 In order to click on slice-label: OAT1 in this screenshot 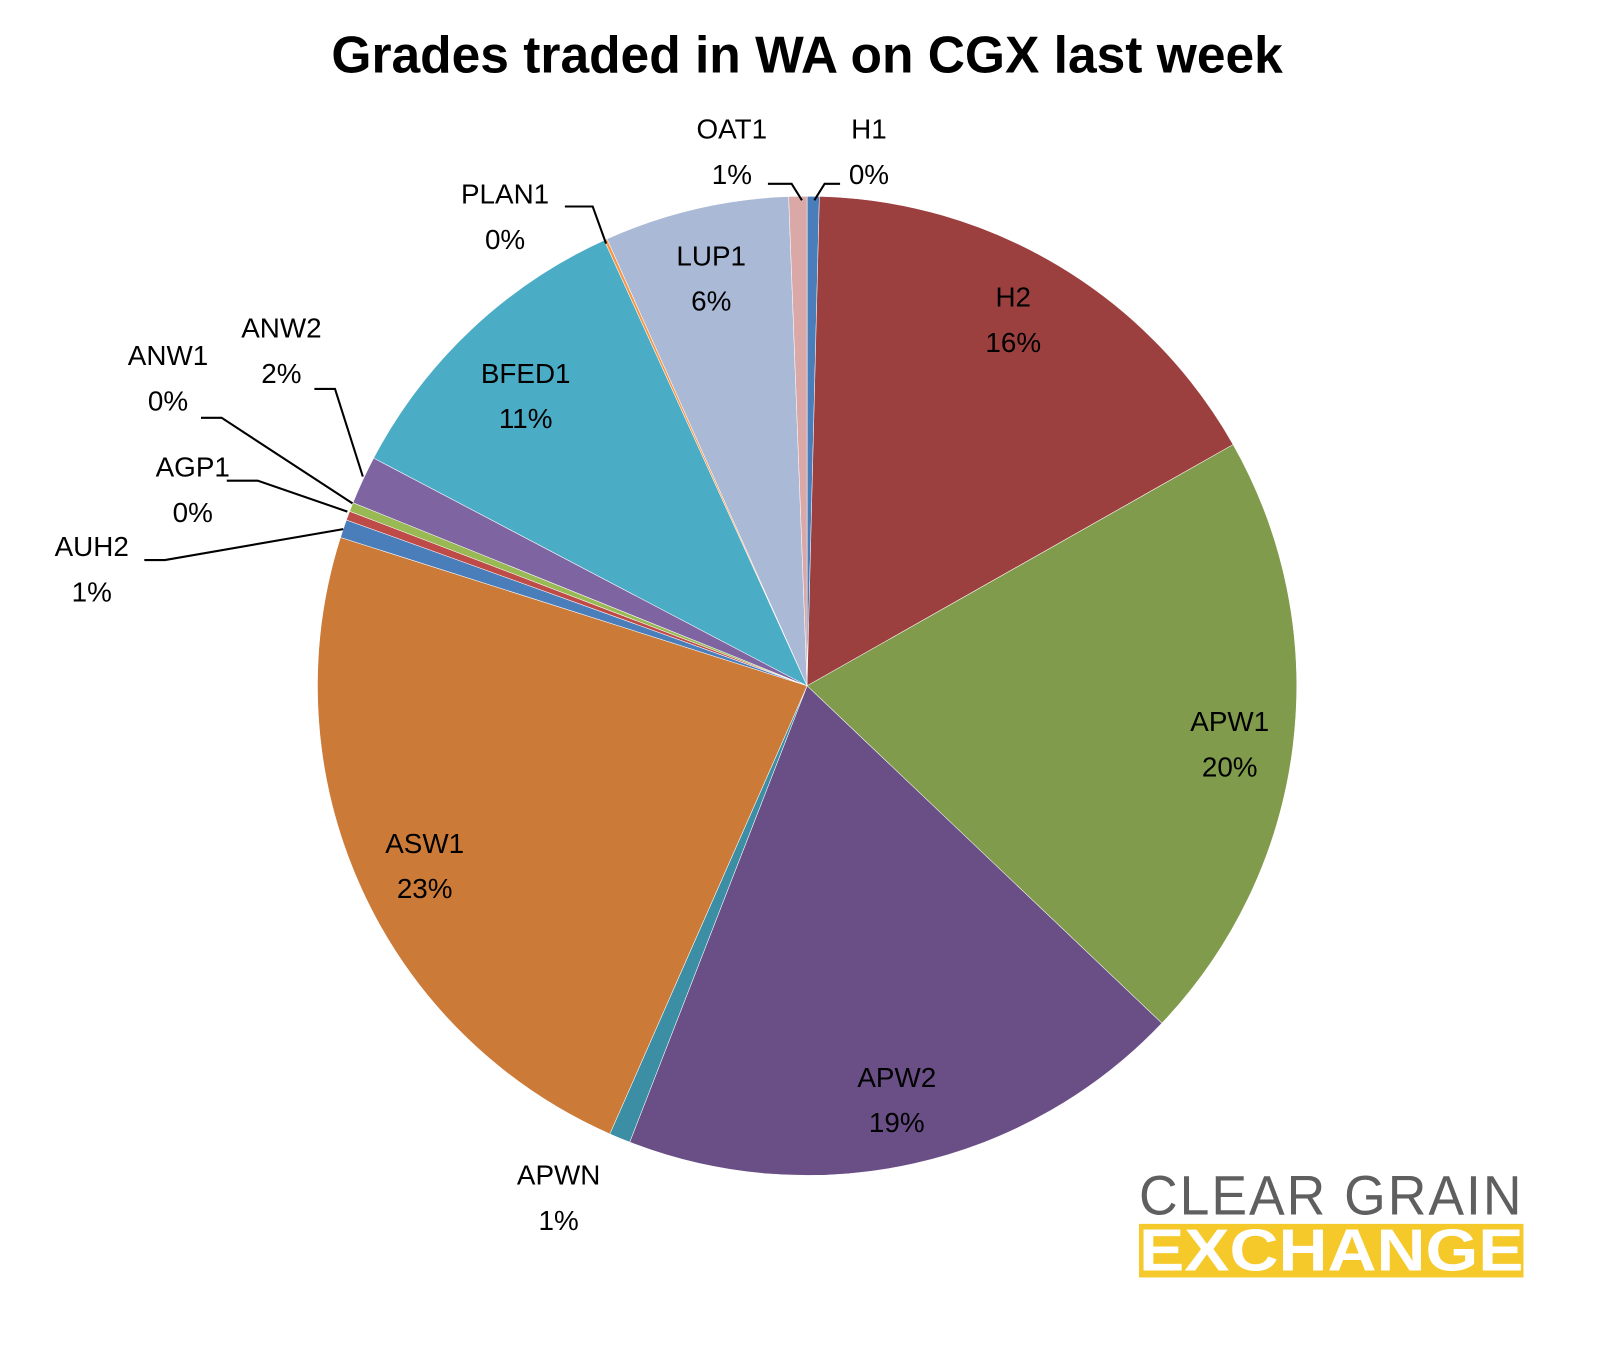, I will do `click(732, 128)`.